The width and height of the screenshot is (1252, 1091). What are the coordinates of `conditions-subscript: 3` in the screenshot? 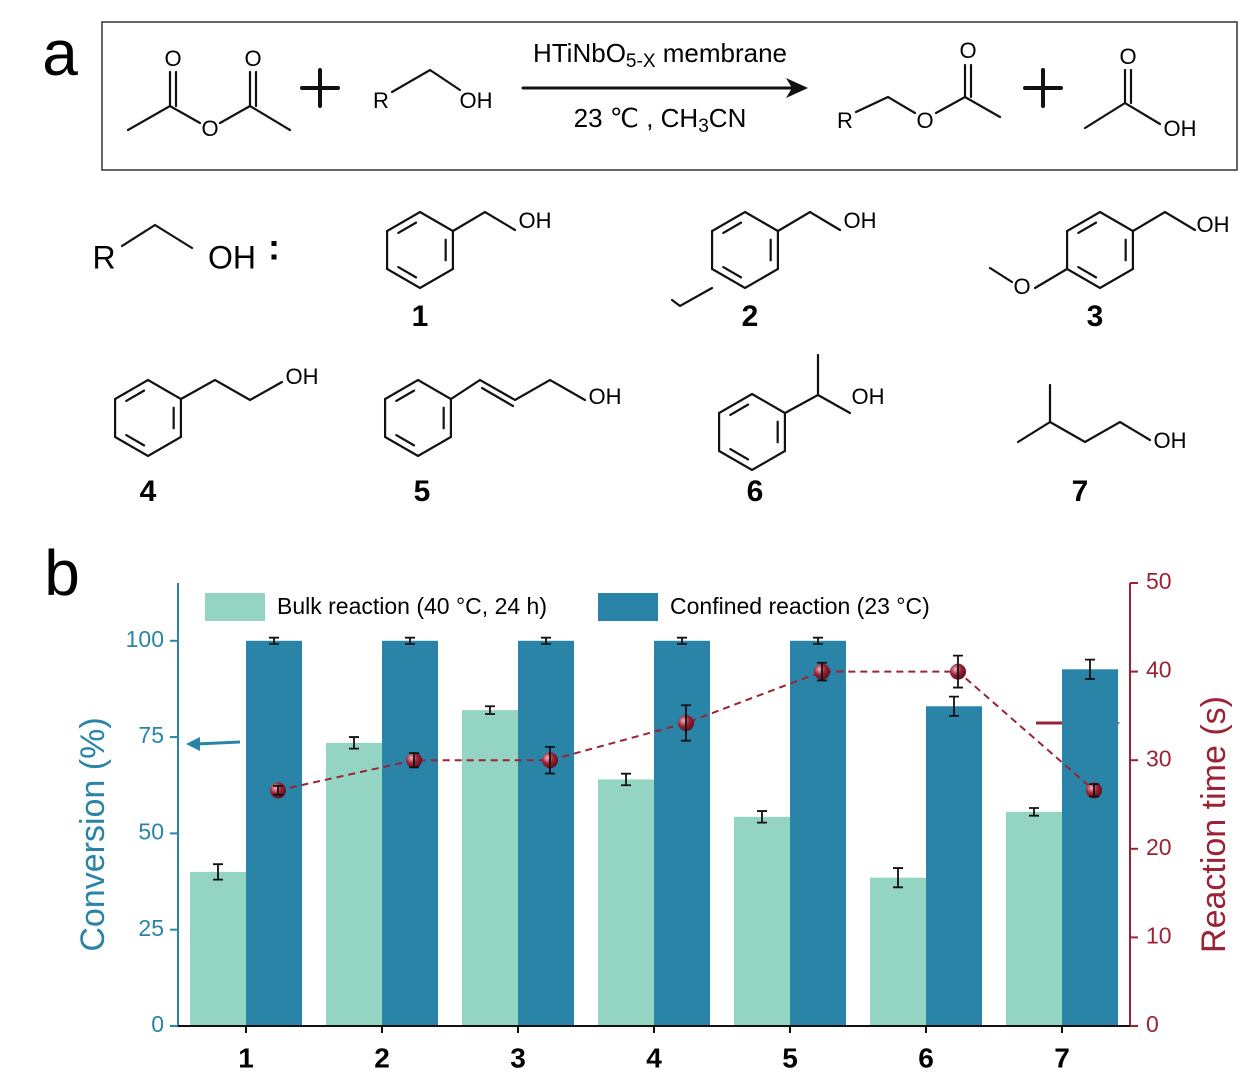 It's located at (703, 126).